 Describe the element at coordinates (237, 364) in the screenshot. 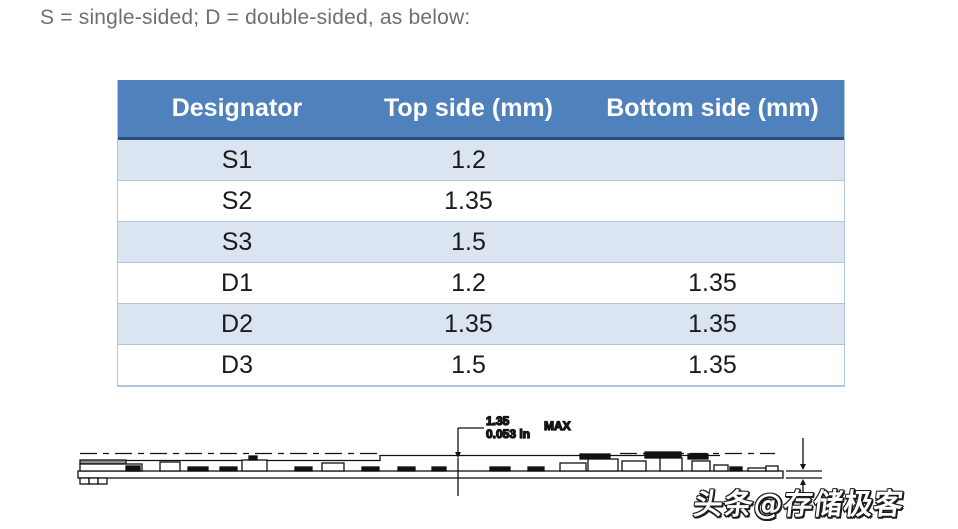

I see `cell-designator: D3` at that location.